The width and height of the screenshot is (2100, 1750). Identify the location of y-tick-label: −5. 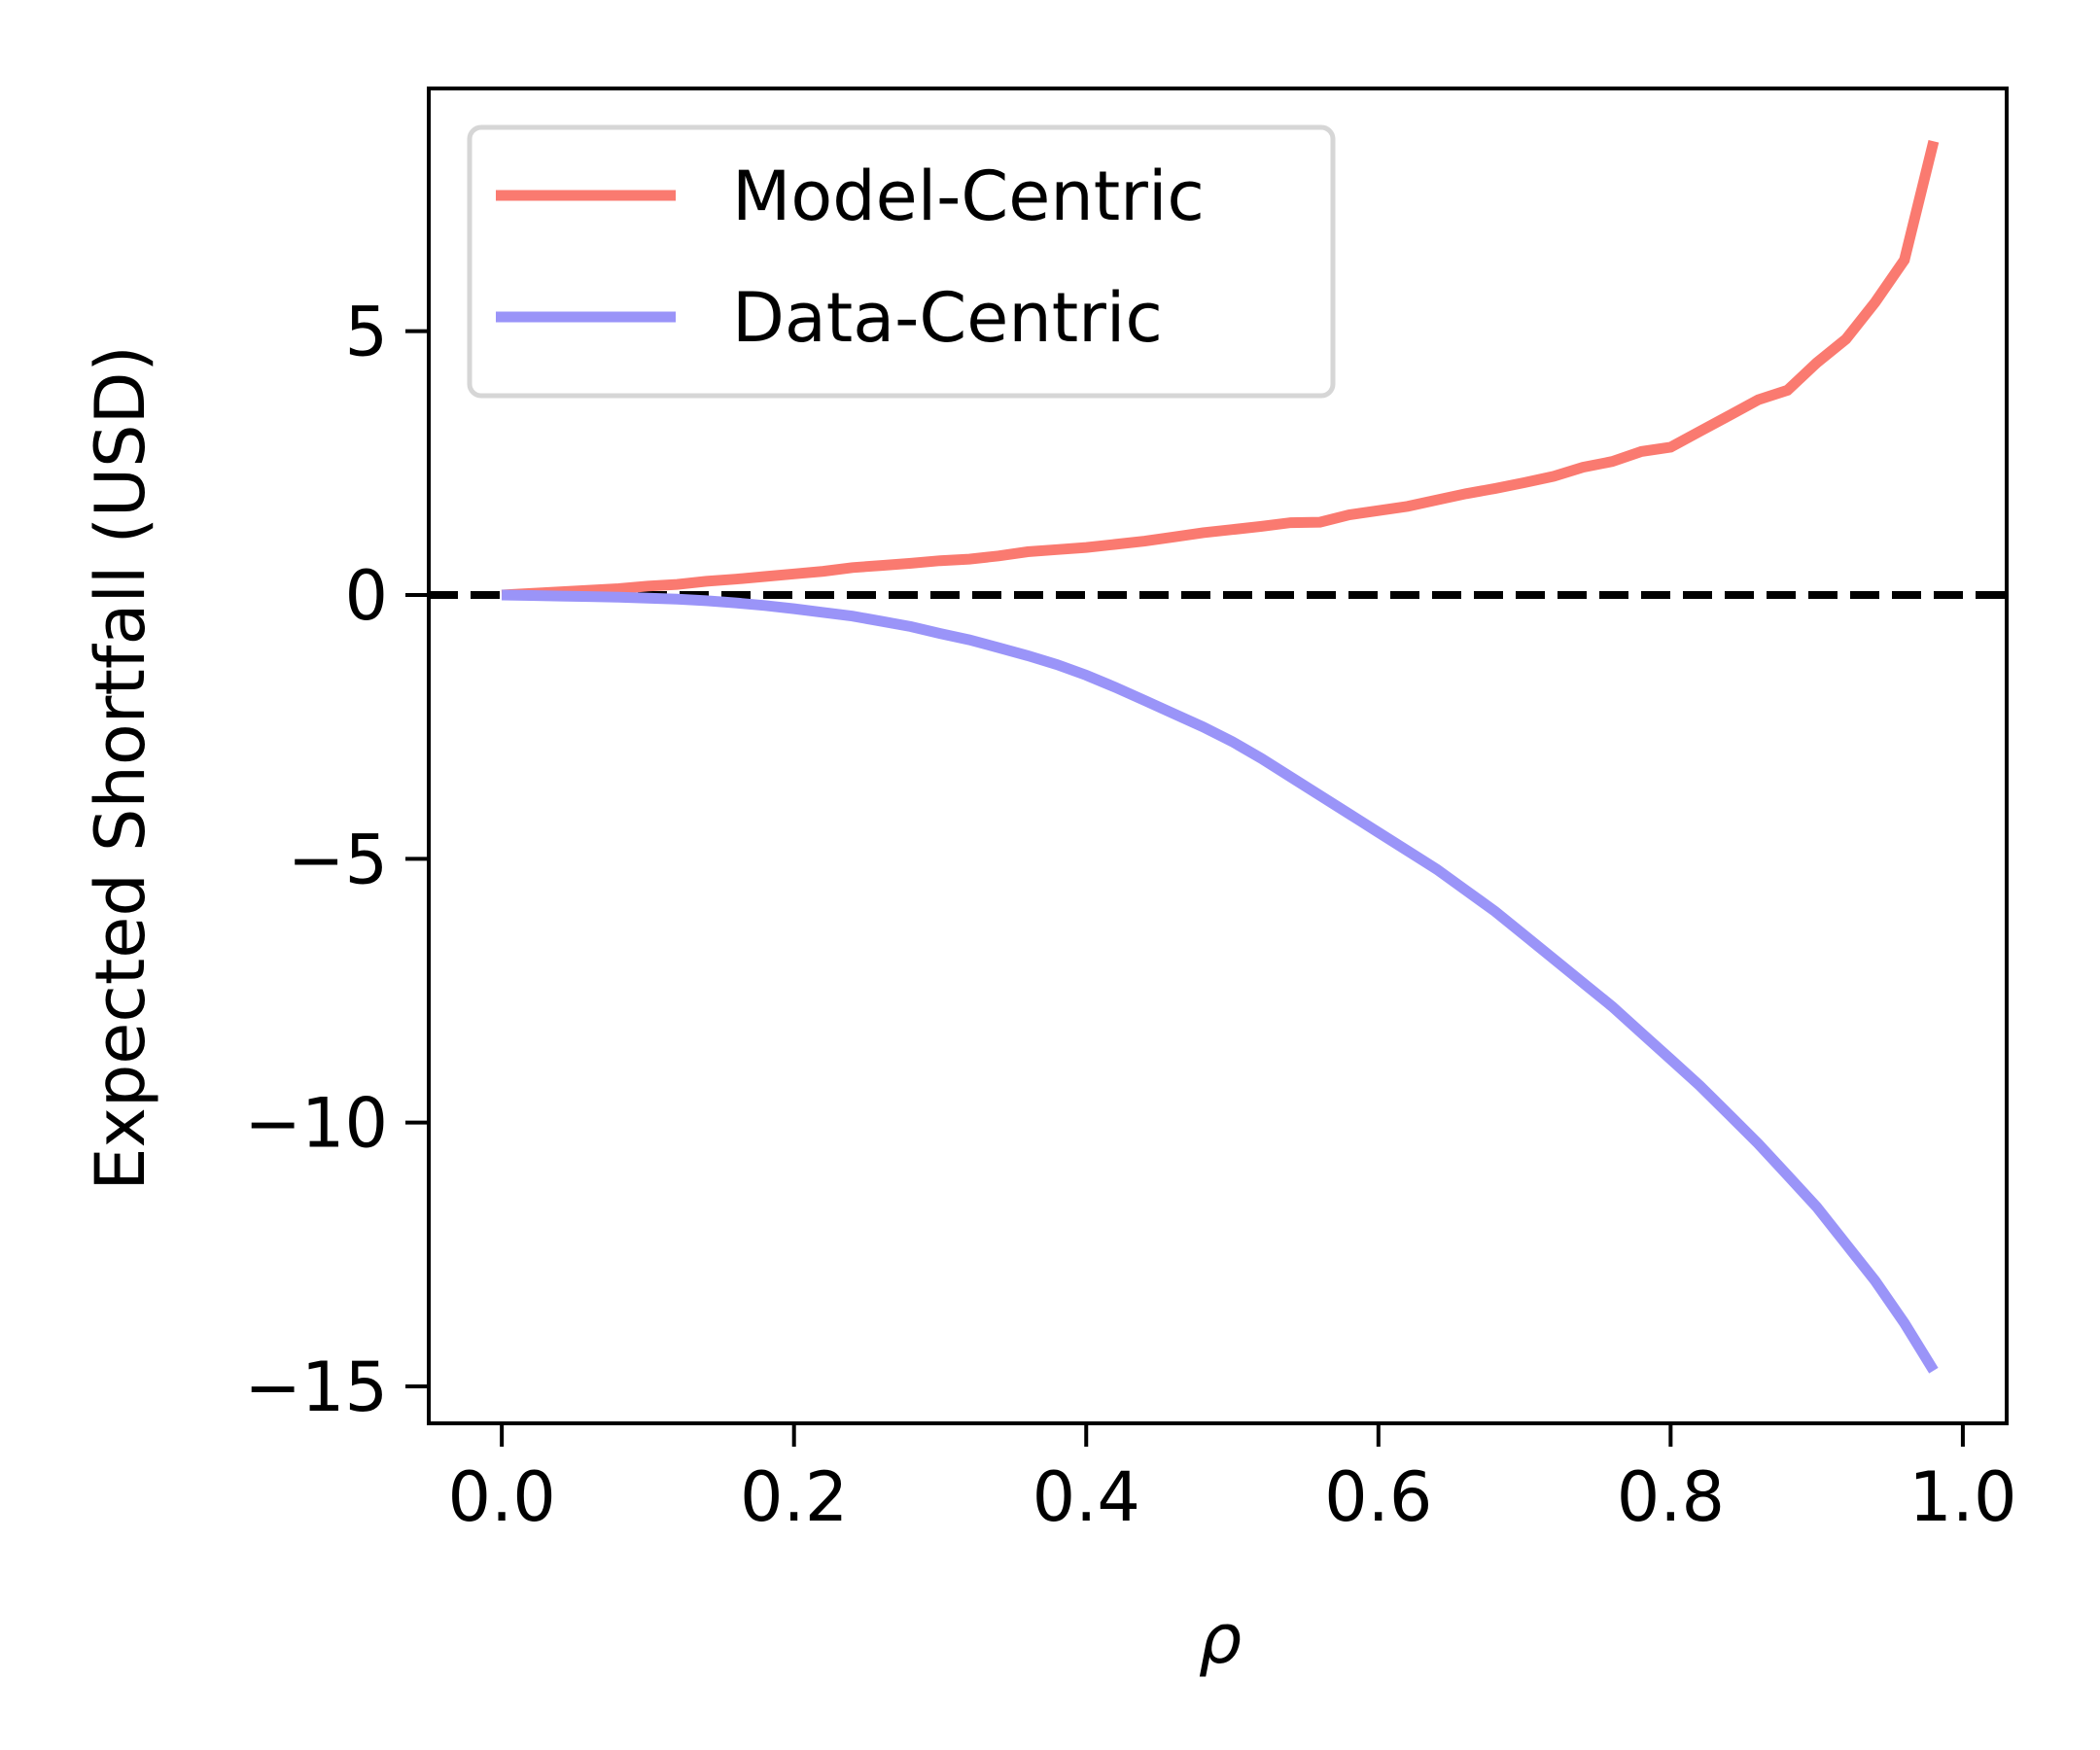
(338, 859).